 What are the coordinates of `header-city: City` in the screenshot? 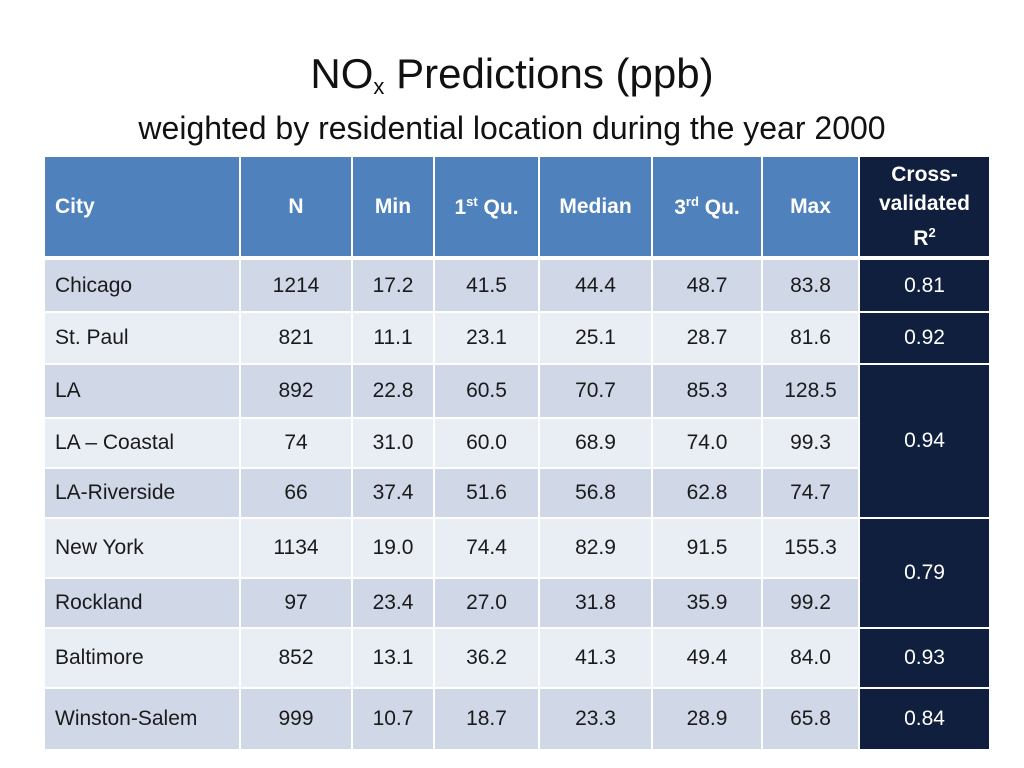 It's located at (142, 207).